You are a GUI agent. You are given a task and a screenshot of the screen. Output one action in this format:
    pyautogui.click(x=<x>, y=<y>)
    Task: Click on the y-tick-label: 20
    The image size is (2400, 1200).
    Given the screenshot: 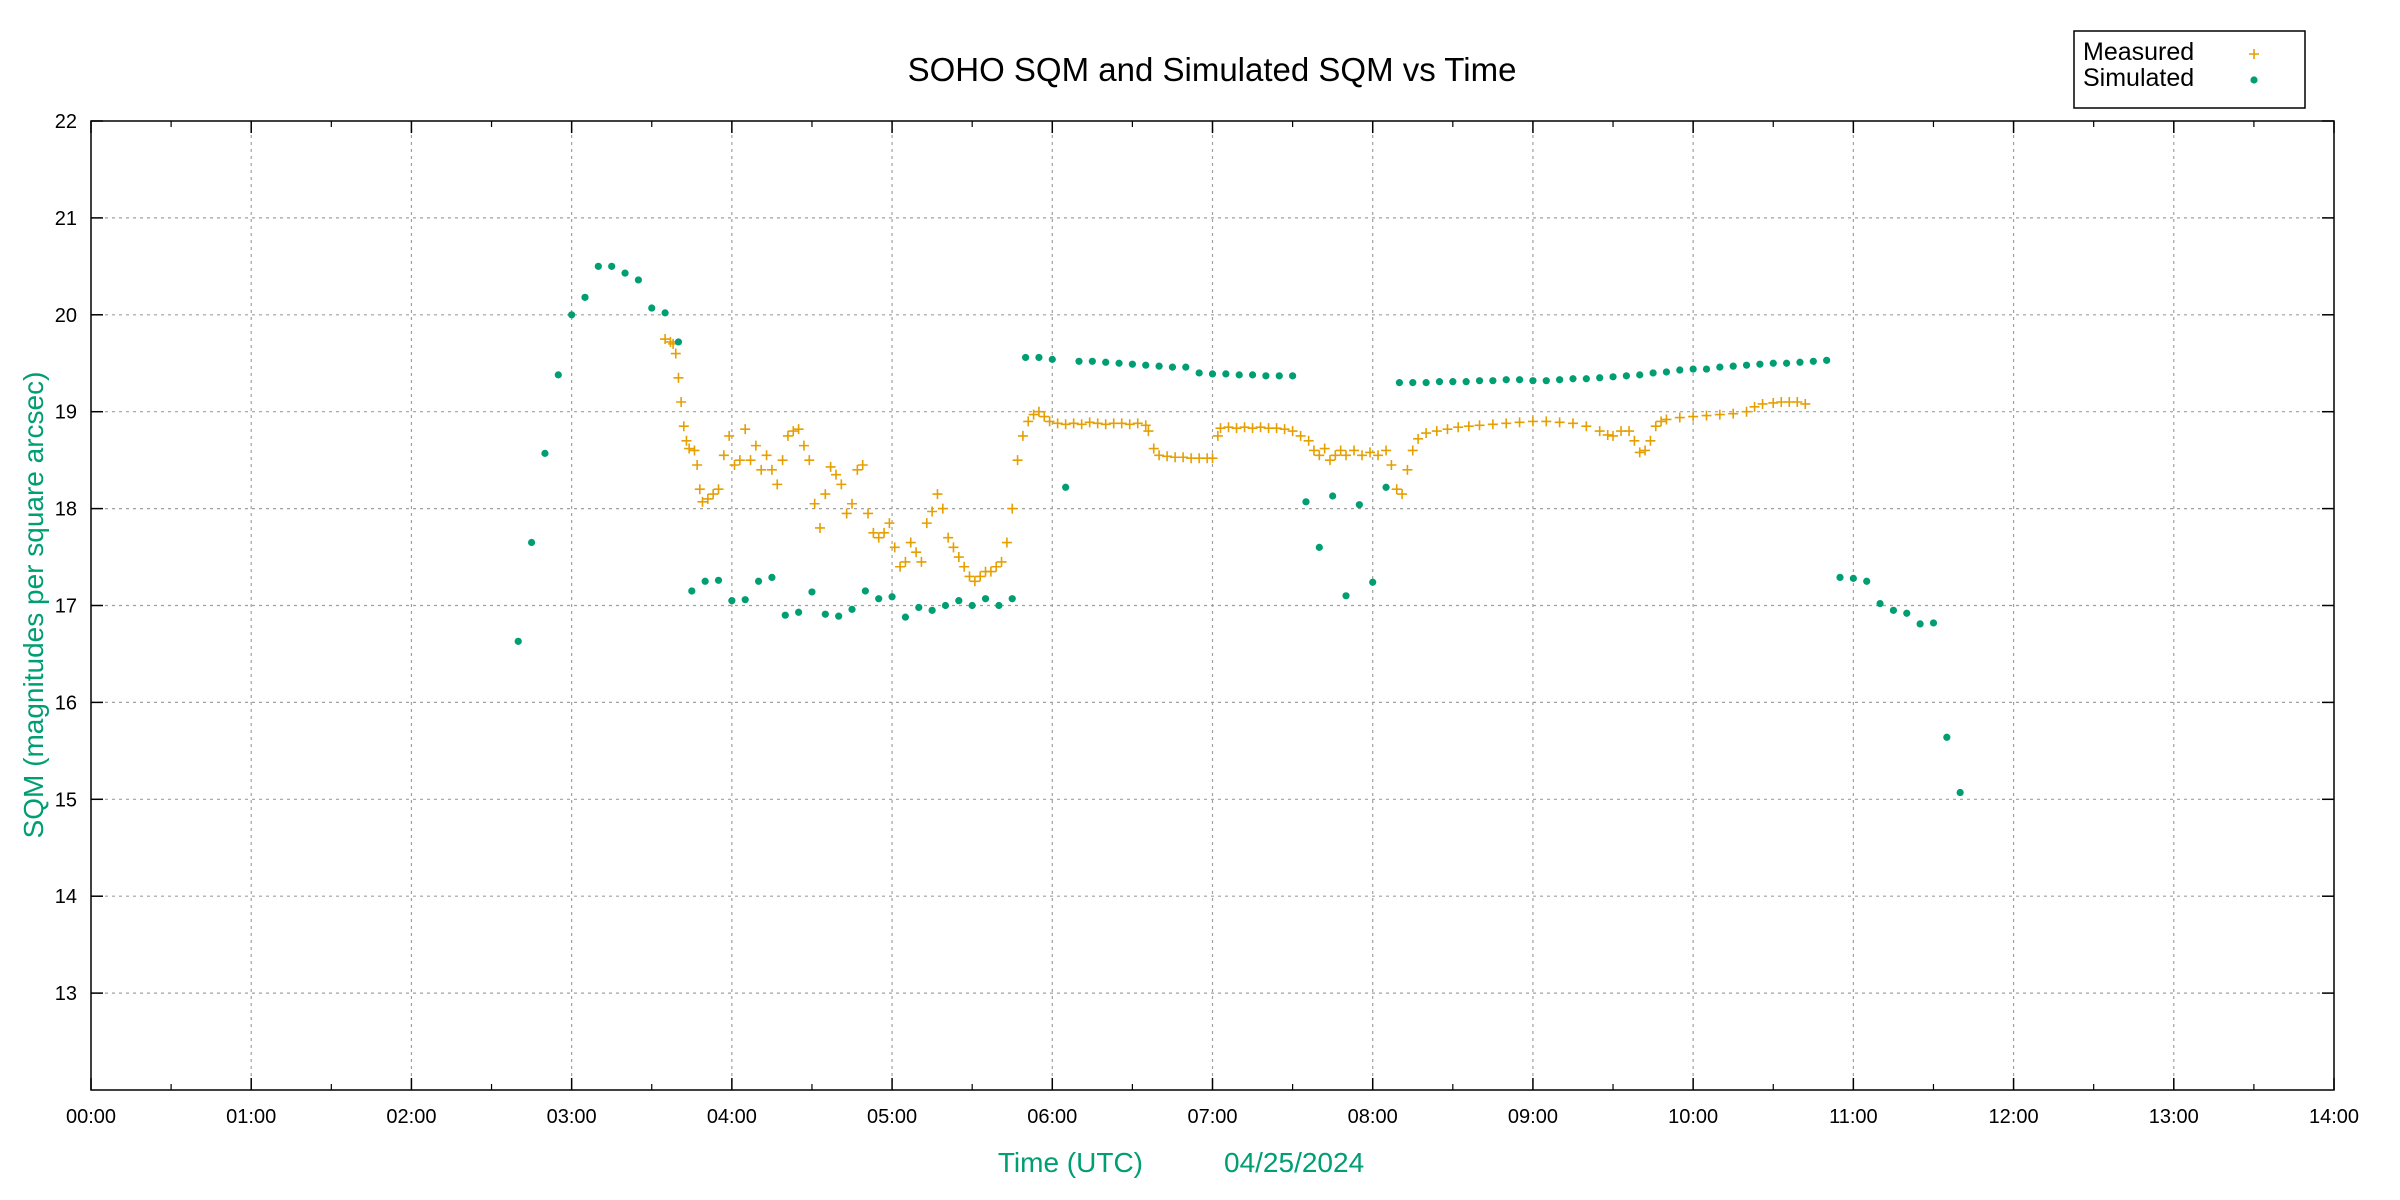 What is the action you would take?
    pyautogui.click(x=66, y=316)
    